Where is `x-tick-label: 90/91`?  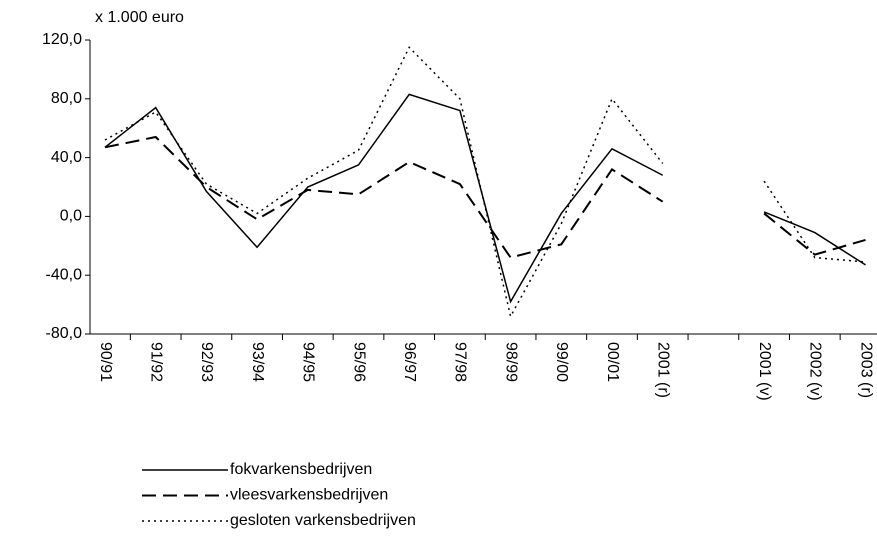 x-tick-label: 90/91 is located at coordinates (105, 362).